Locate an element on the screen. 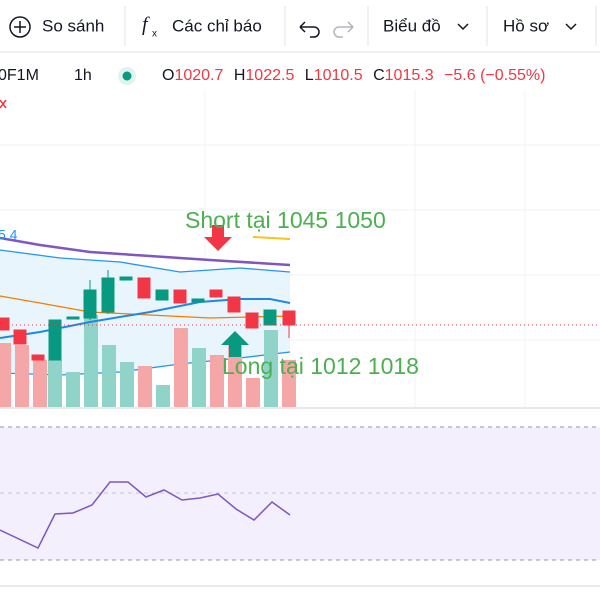 The height and width of the screenshot is (600, 600). l-value: 1010.5 is located at coordinates (338, 75).